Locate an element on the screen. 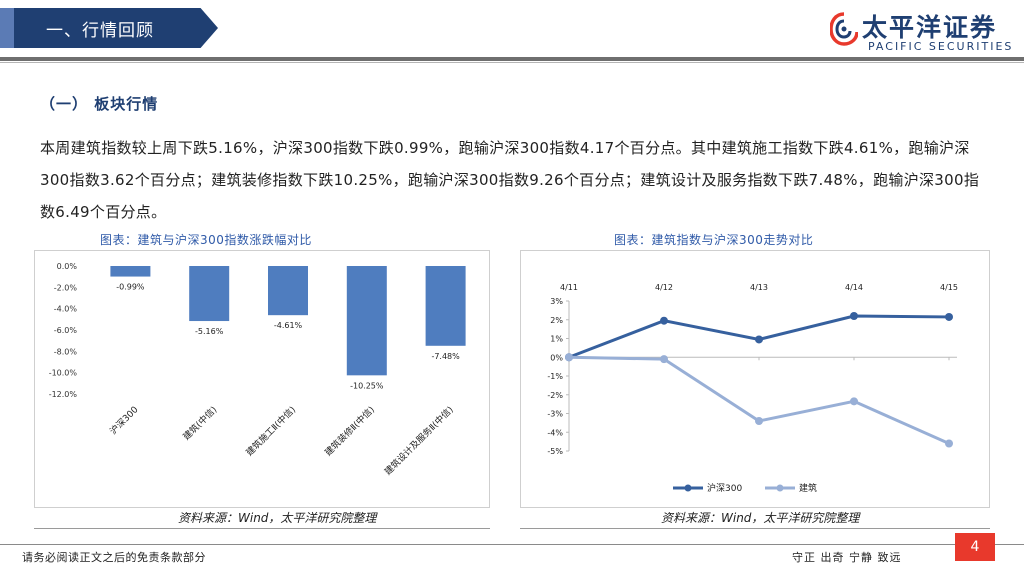 This screenshot has width=1024, height=576. y-tick-label: -5% is located at coordinates (555, 451).